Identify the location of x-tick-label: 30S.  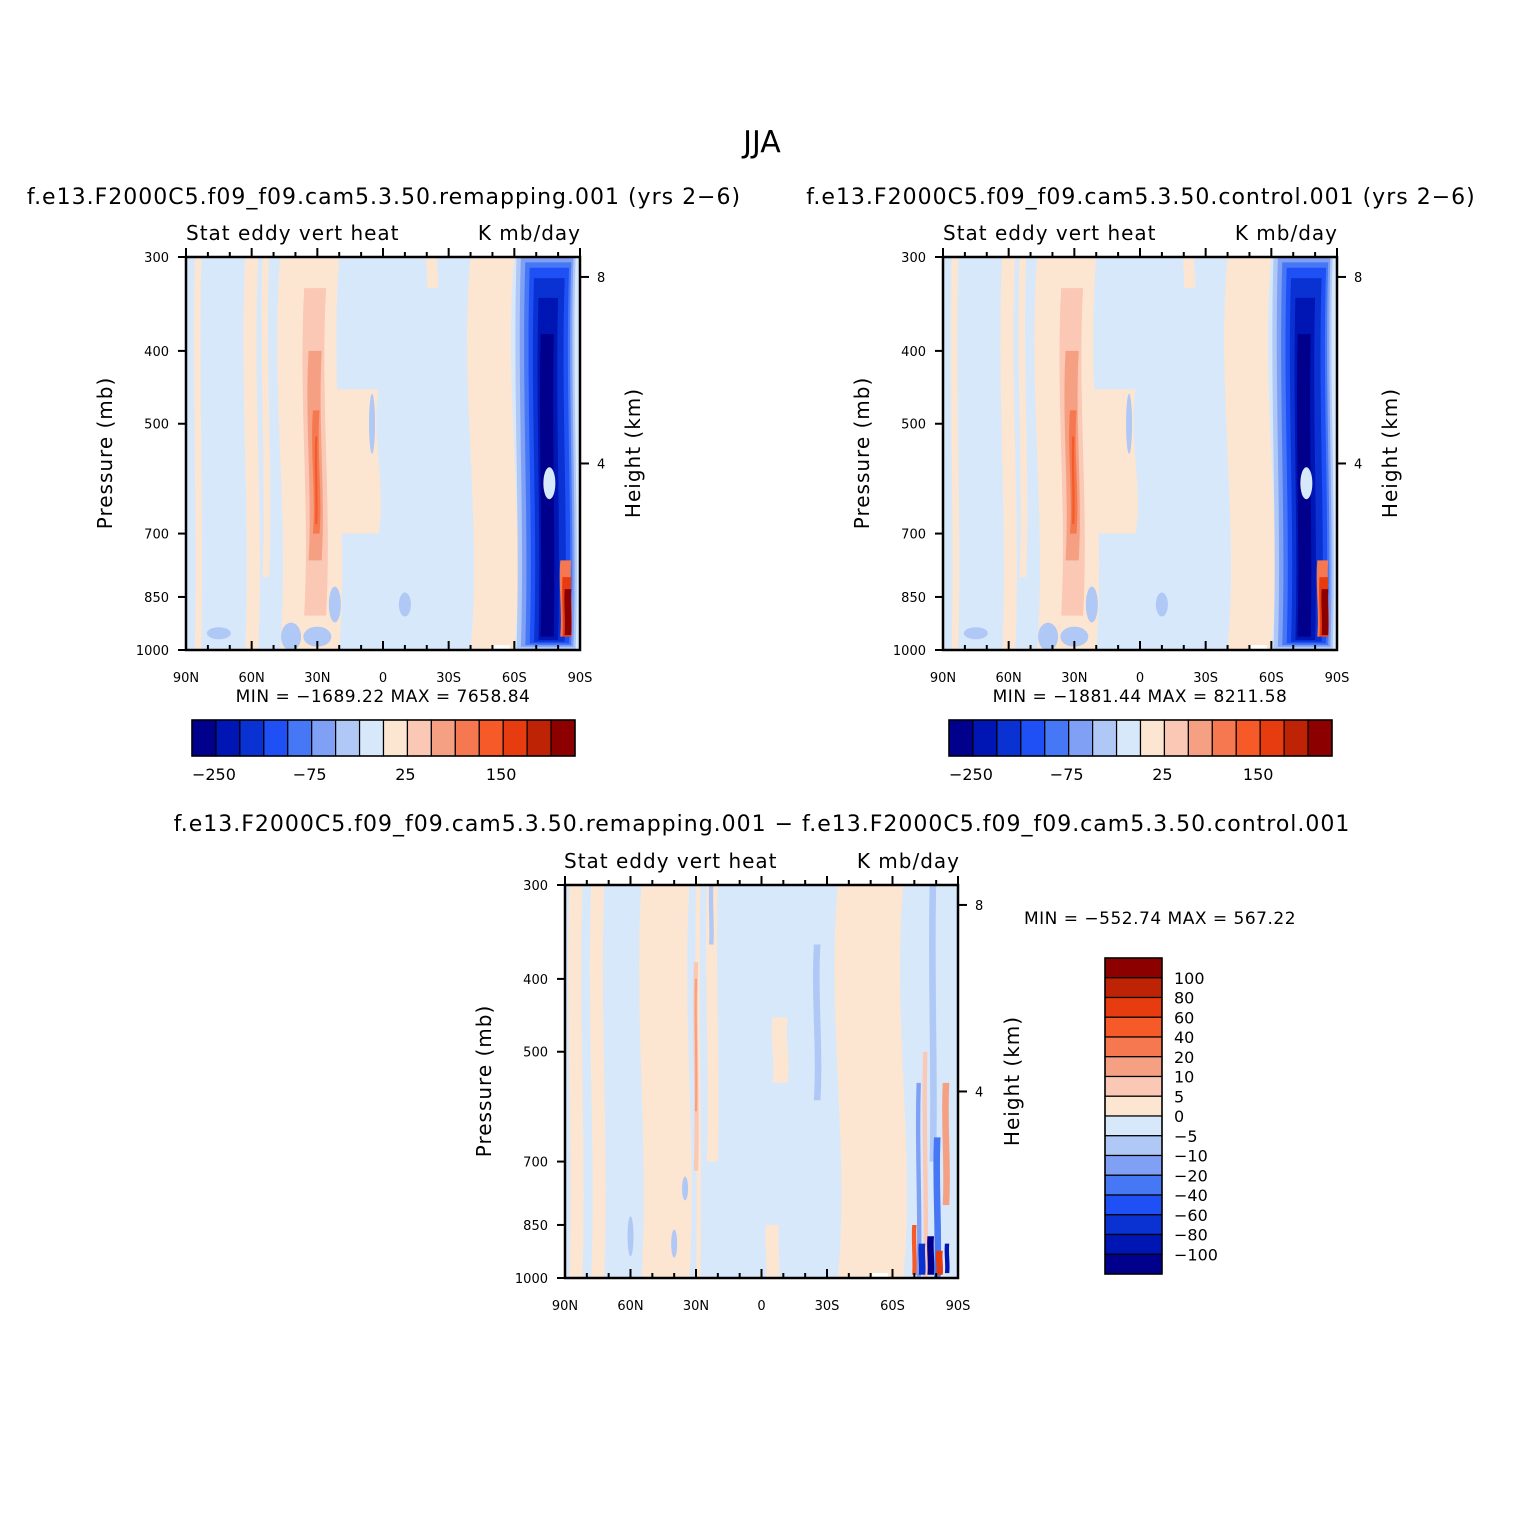
(827, 1306).